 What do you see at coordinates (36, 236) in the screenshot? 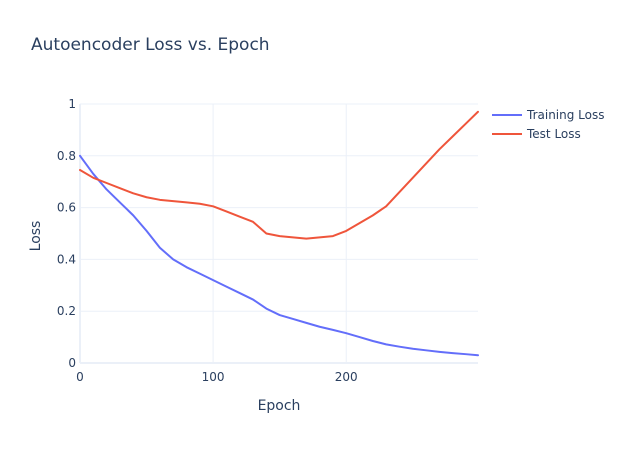
I see `y-axis-title: Loss` at bounding box center [36, 236].